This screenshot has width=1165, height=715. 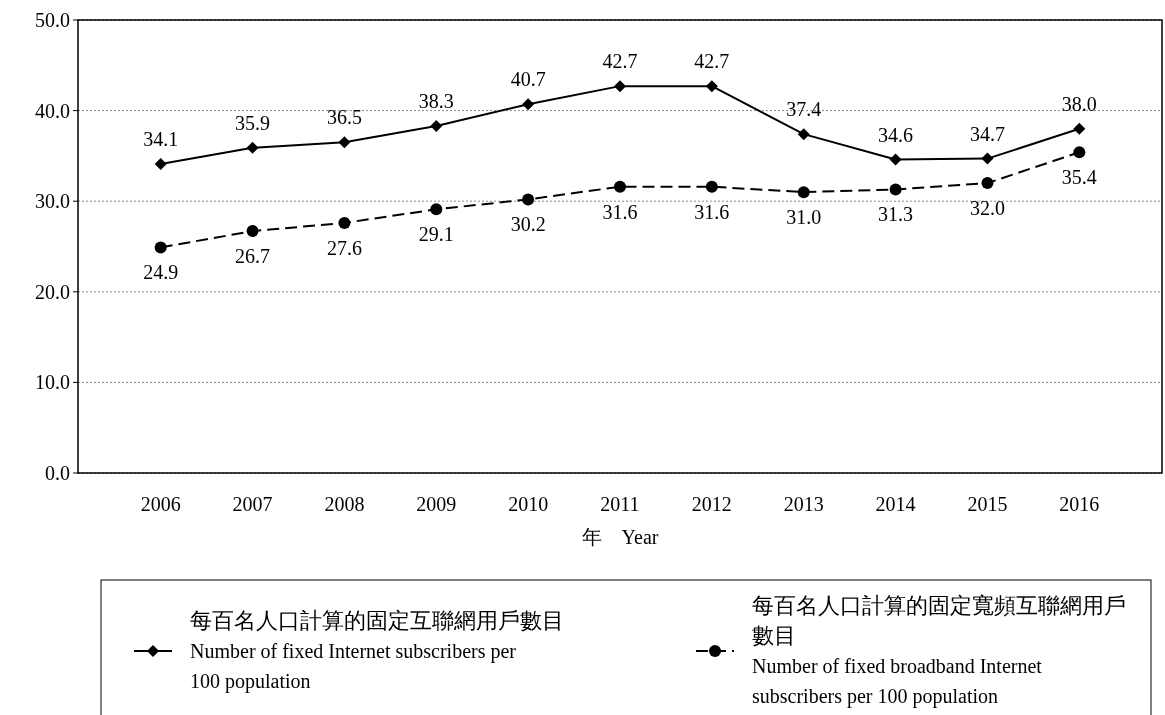 I want to click on data-label: 30.2, so click(x=528, y=224).